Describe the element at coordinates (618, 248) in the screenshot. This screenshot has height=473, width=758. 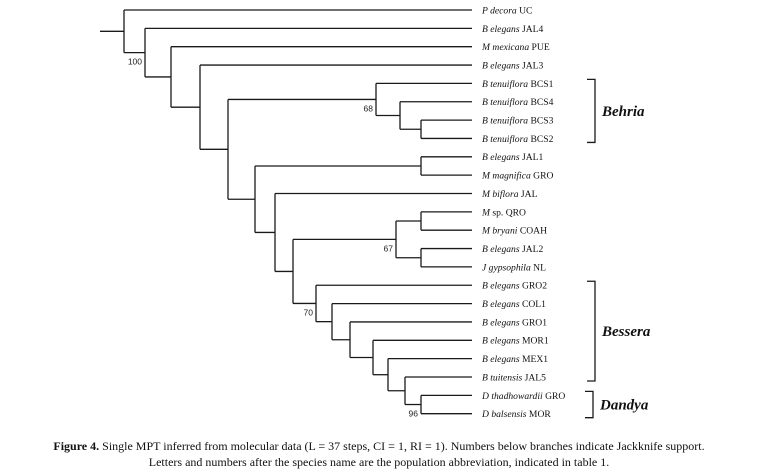
I see `clade-brackets: Behria Bessera Dandya` at that location.